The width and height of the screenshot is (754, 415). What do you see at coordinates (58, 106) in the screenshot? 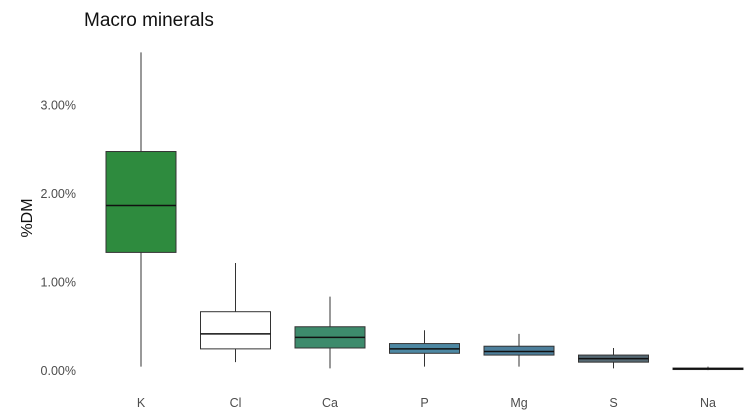
I see `y-tick-label: 3.00%` at bounding box center [58, 106].